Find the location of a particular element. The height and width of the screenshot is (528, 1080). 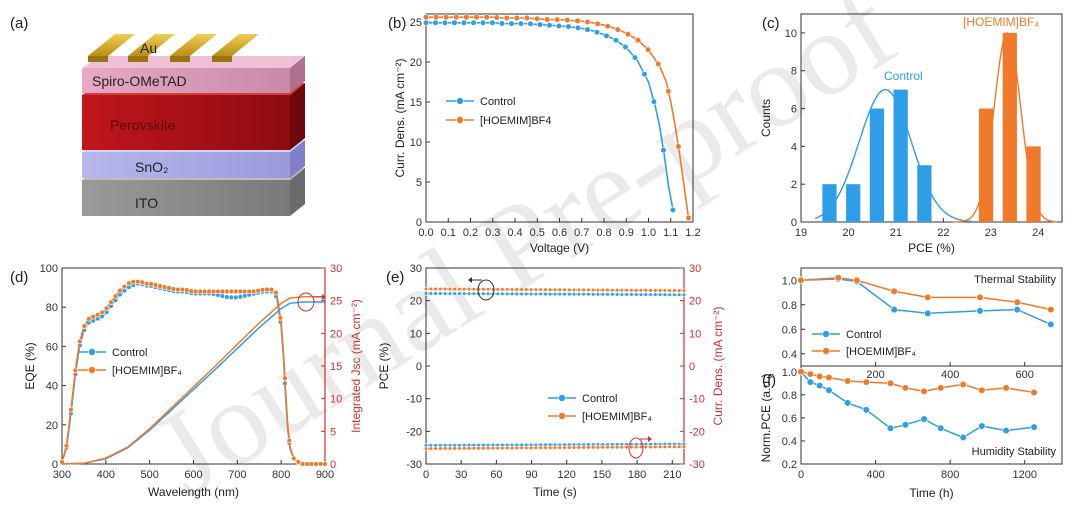

panel-b-ytick-label: 5 is located at coordinates (419, 183).